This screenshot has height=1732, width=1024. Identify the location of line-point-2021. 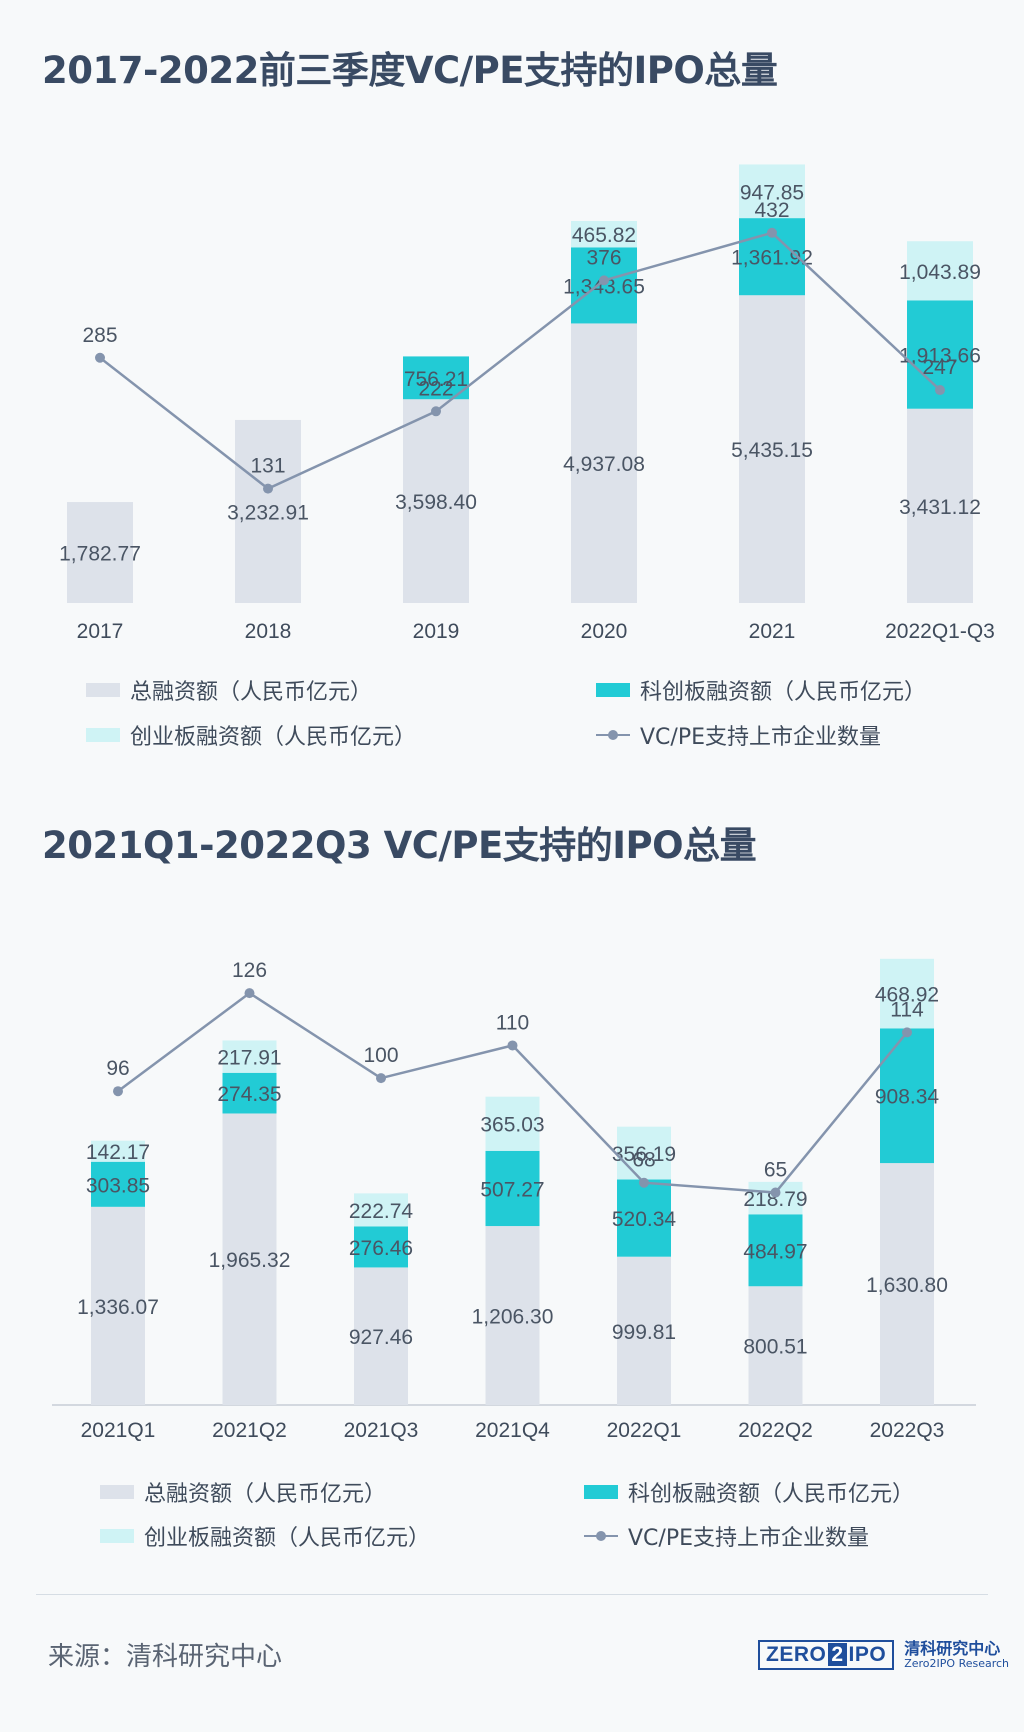
(772, 232).